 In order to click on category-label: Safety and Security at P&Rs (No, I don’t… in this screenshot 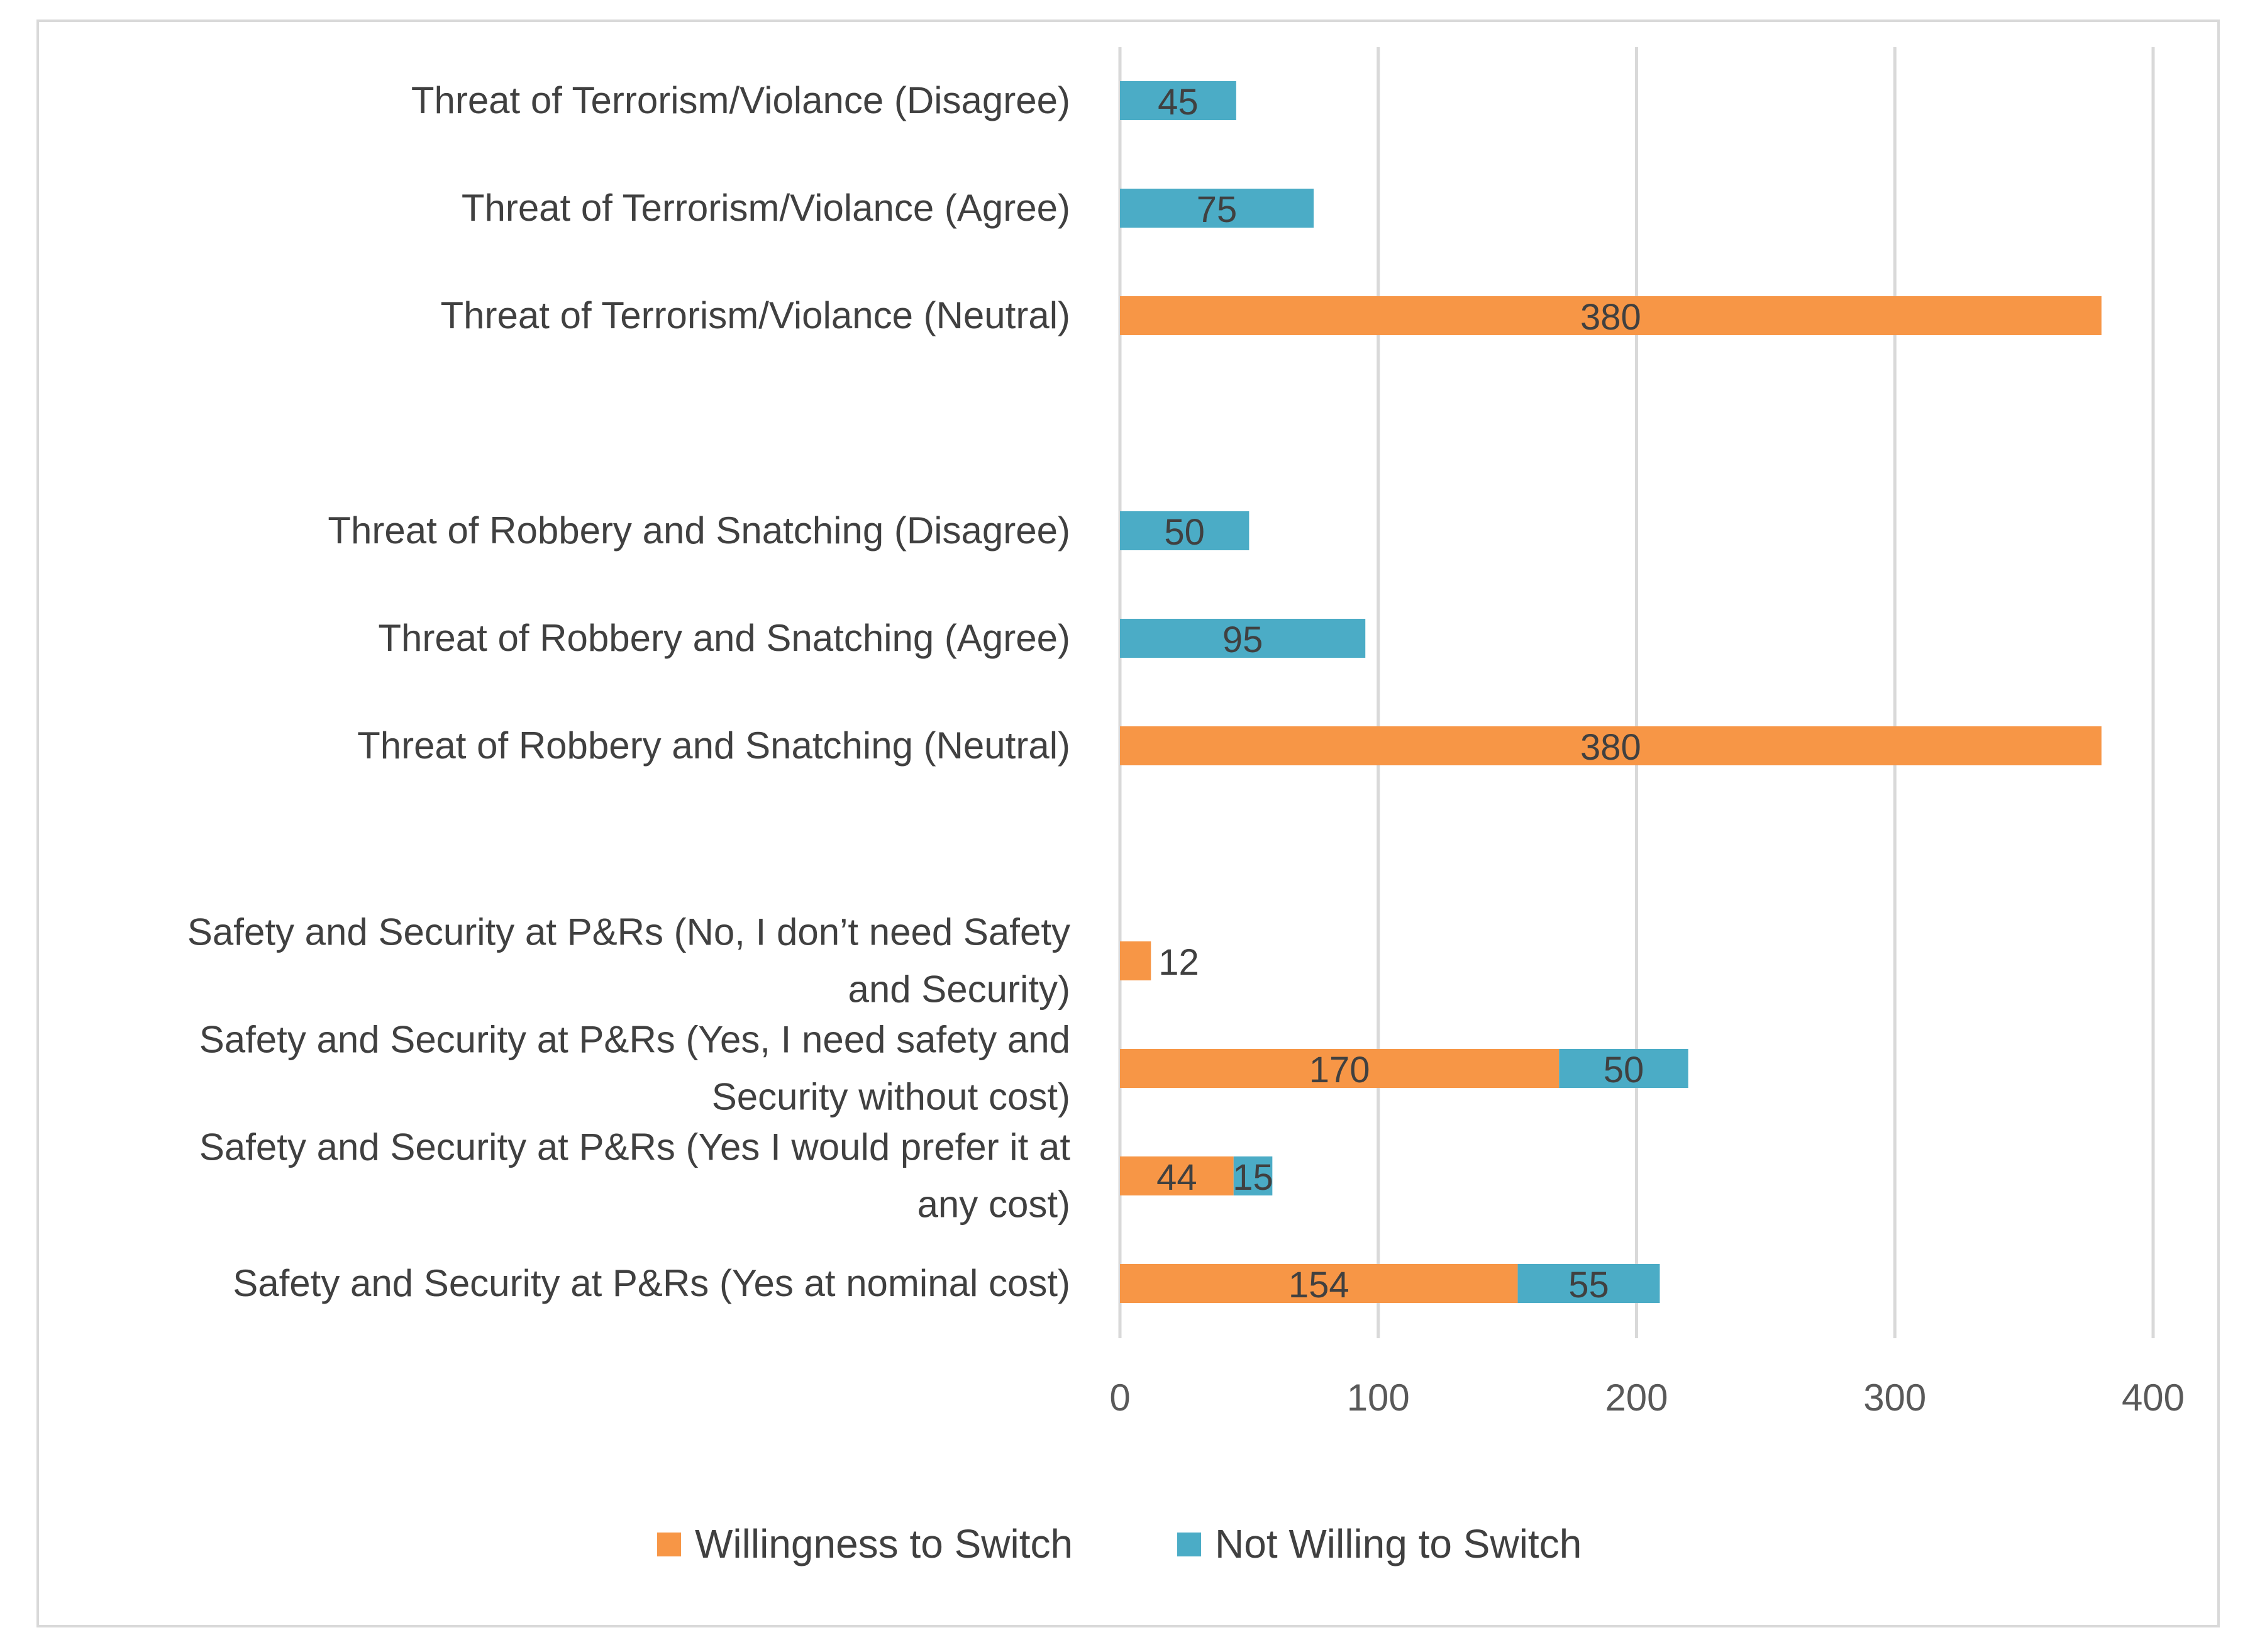, I will do `click(628, 932)`.